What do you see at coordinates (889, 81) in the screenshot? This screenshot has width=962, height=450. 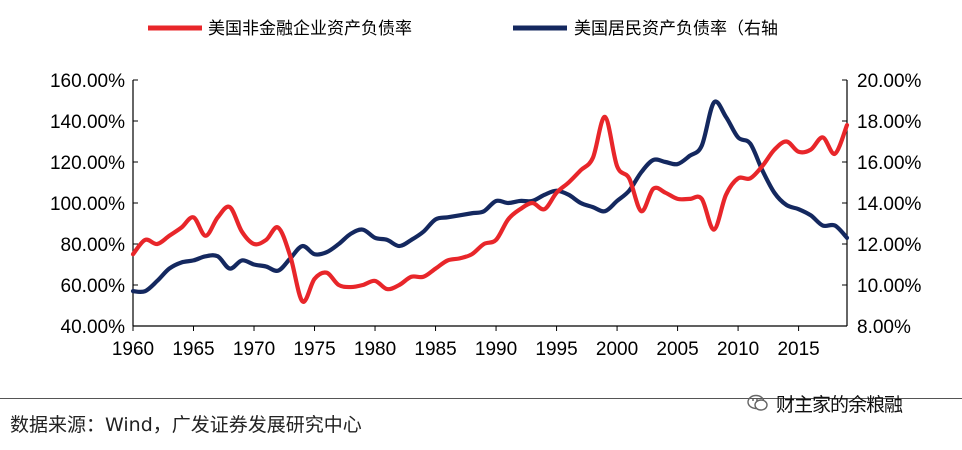 I see `y-right-tick-label: 20.00%` at bounding box center [889, 81].